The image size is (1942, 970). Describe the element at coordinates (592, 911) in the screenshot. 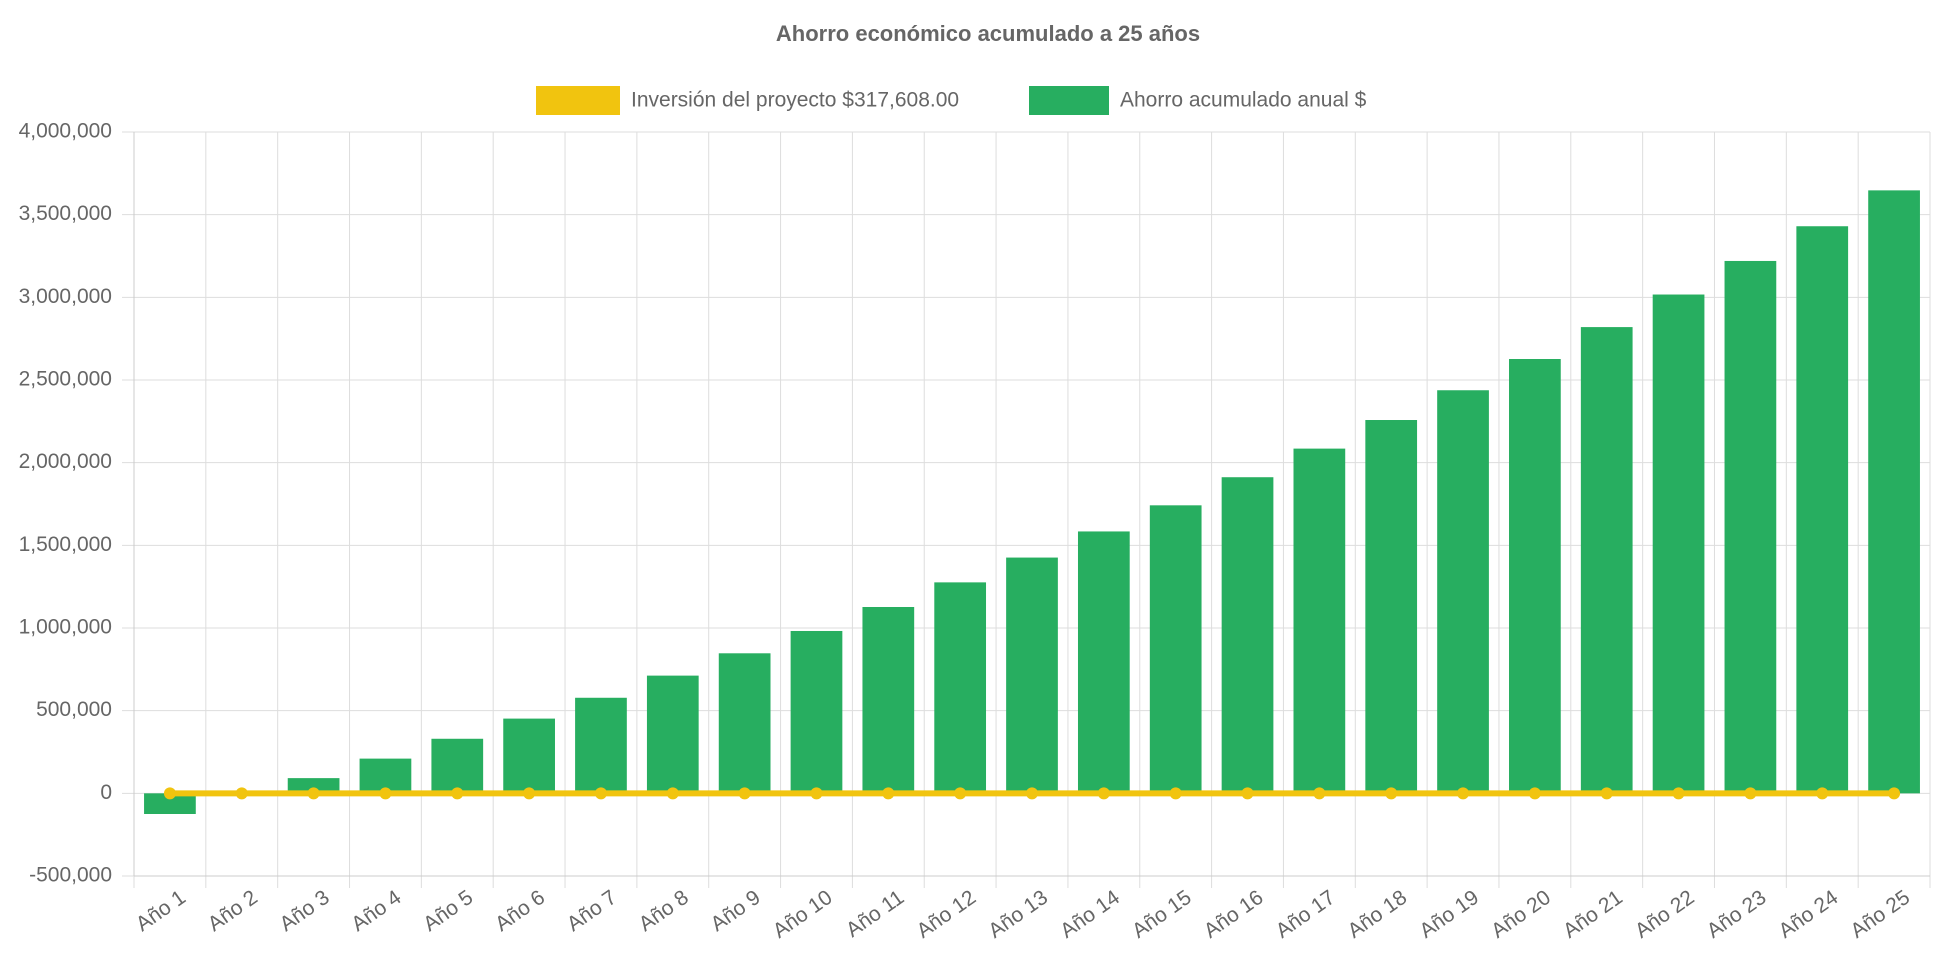

I see `x-tick-label: Año 7` at that location.